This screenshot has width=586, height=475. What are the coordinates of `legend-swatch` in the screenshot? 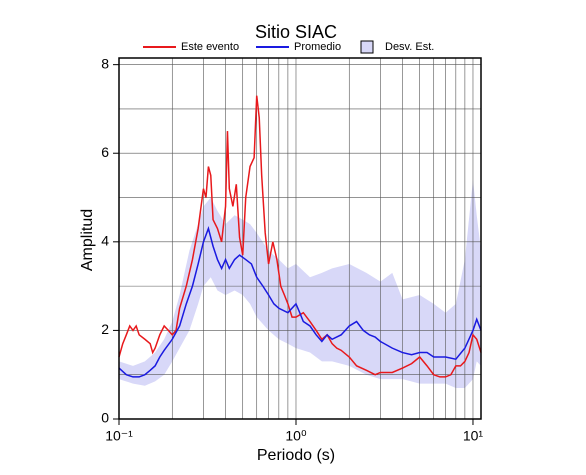 It's located at (367, 47).